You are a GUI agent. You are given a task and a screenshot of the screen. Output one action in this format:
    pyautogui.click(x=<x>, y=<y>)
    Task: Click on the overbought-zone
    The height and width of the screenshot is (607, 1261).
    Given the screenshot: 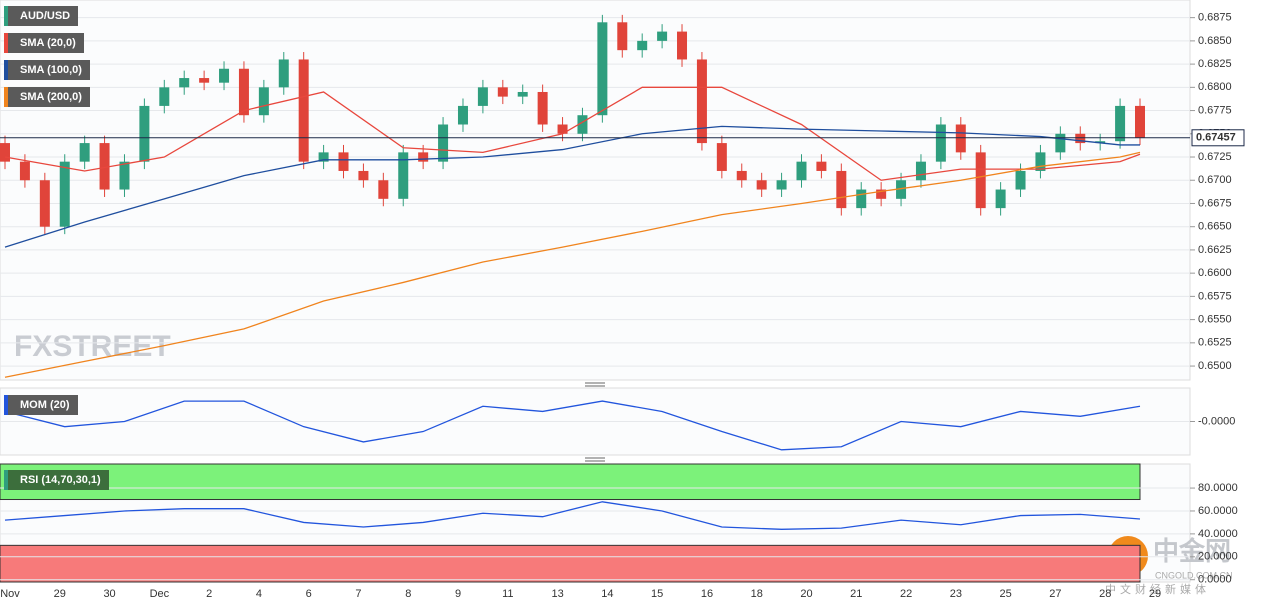 What is the action you would take?
    pyautogui.click(x=570, y=482)
    